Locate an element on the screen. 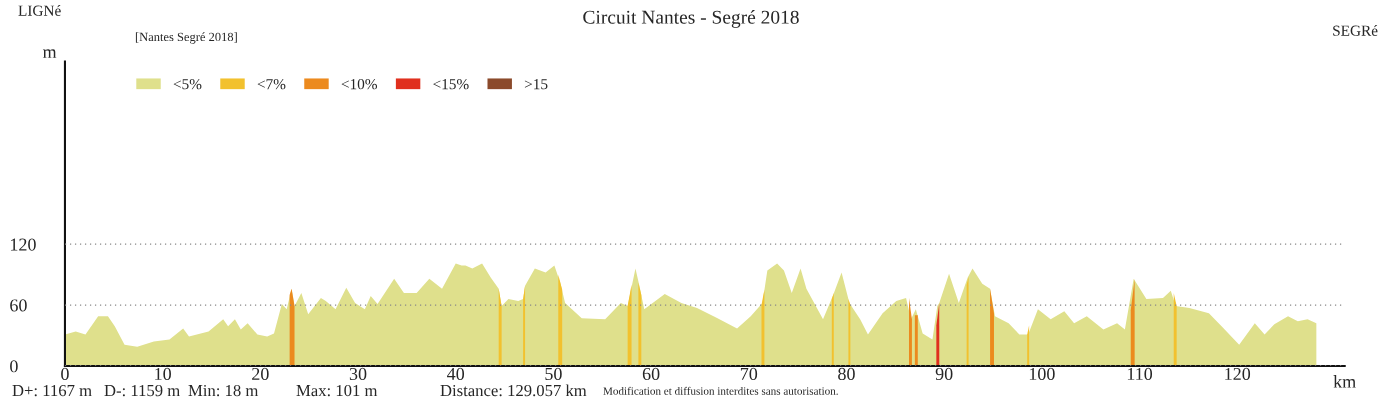 Image resolution: width=1382 pixels, height=403 pixels. x-tick-label: 30 is located at coordinates (358, 374).